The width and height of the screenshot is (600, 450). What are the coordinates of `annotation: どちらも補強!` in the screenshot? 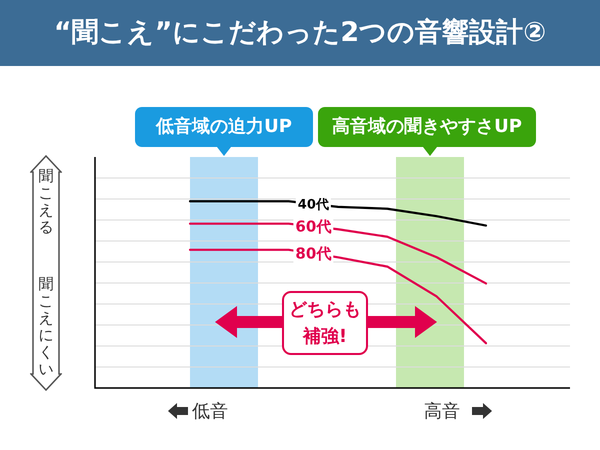 It's located at (325, 323).